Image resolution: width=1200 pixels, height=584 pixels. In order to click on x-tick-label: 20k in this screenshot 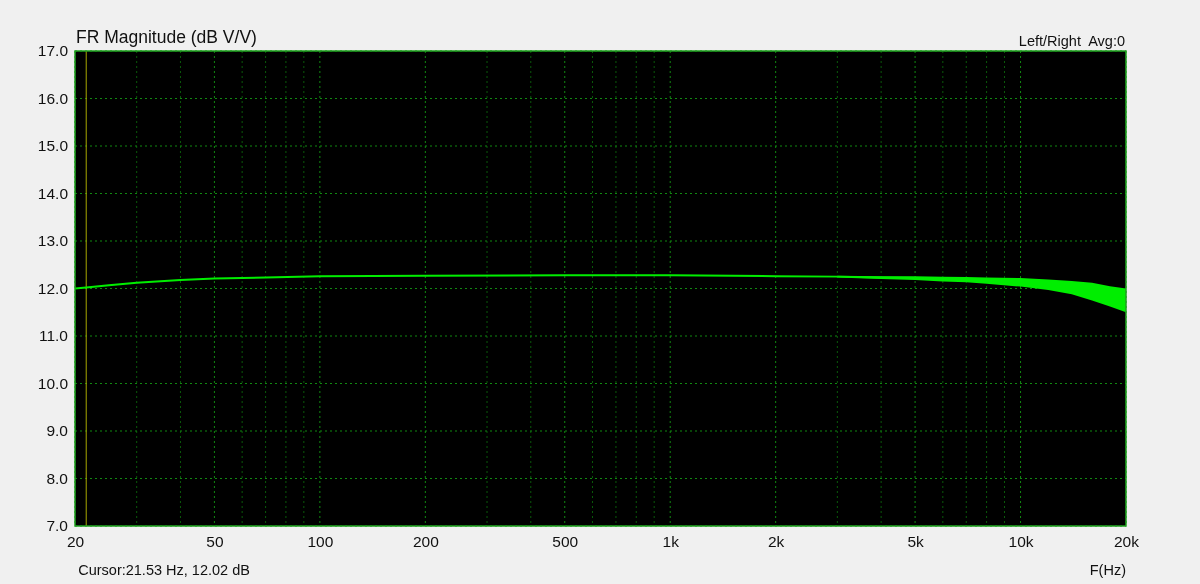, I will do `click(1127, 542)`.